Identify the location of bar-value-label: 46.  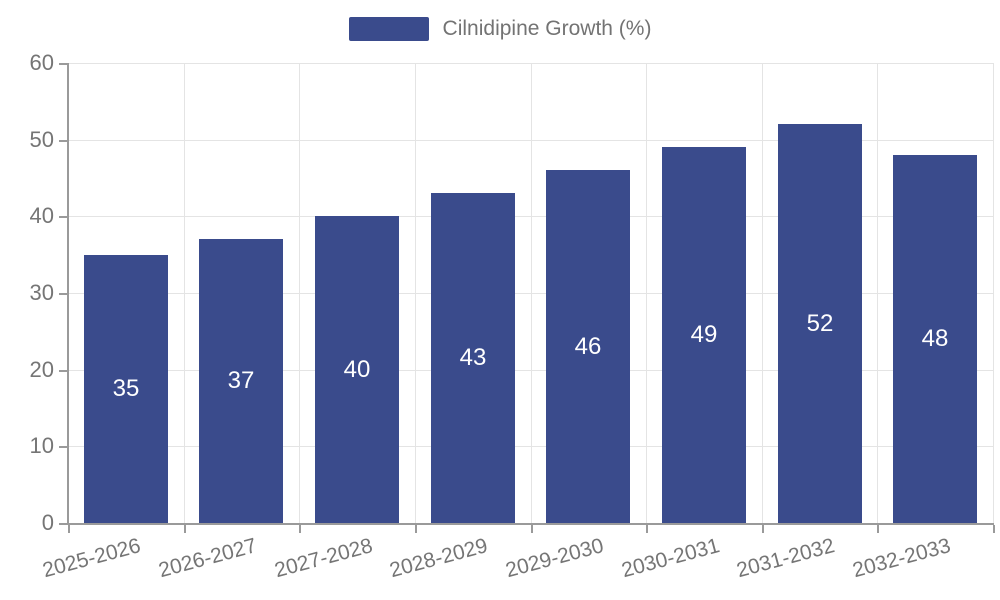
(588, 346).